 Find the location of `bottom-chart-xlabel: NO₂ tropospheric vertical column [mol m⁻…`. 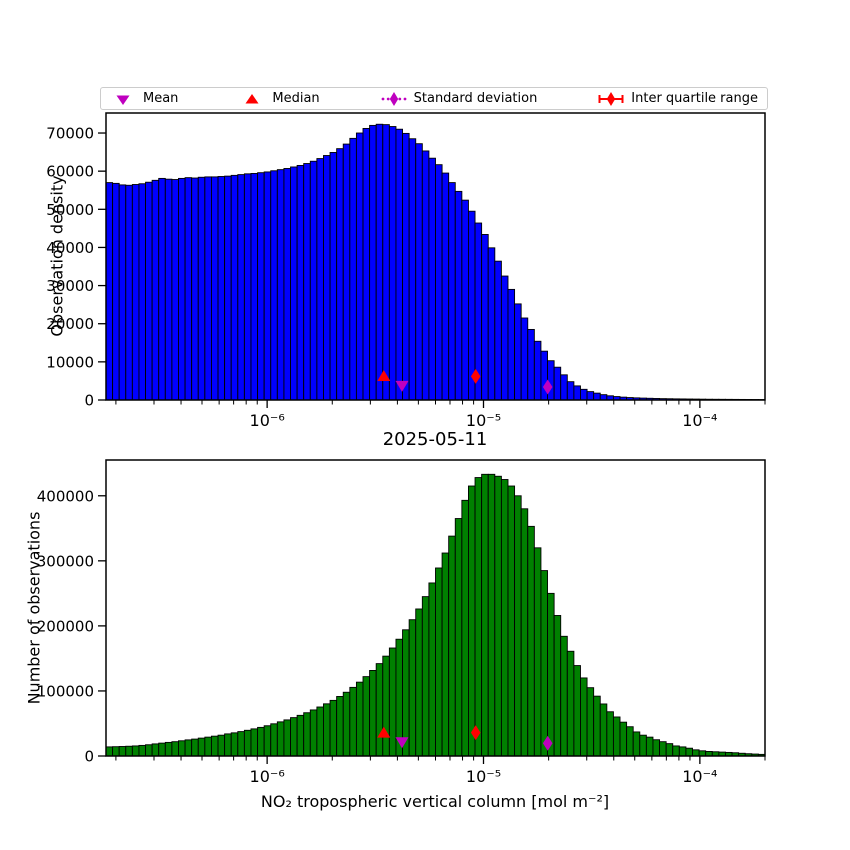

bottom-chart-xlabel: NO₂ tropospheric vertical column [mol m⁻… is located at coordinates (435, 801).